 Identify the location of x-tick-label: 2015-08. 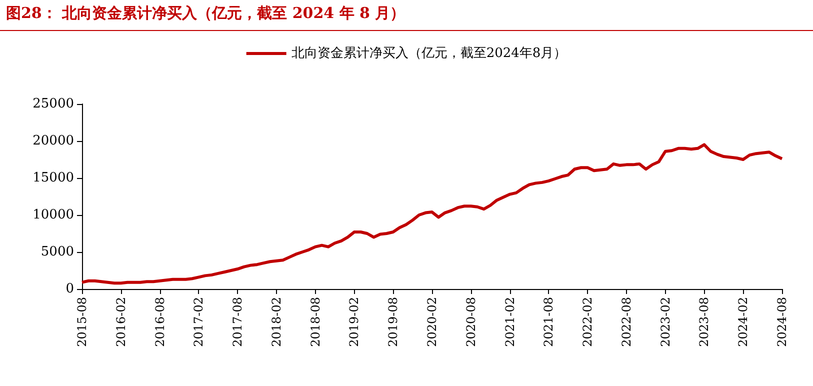
(82, 322).